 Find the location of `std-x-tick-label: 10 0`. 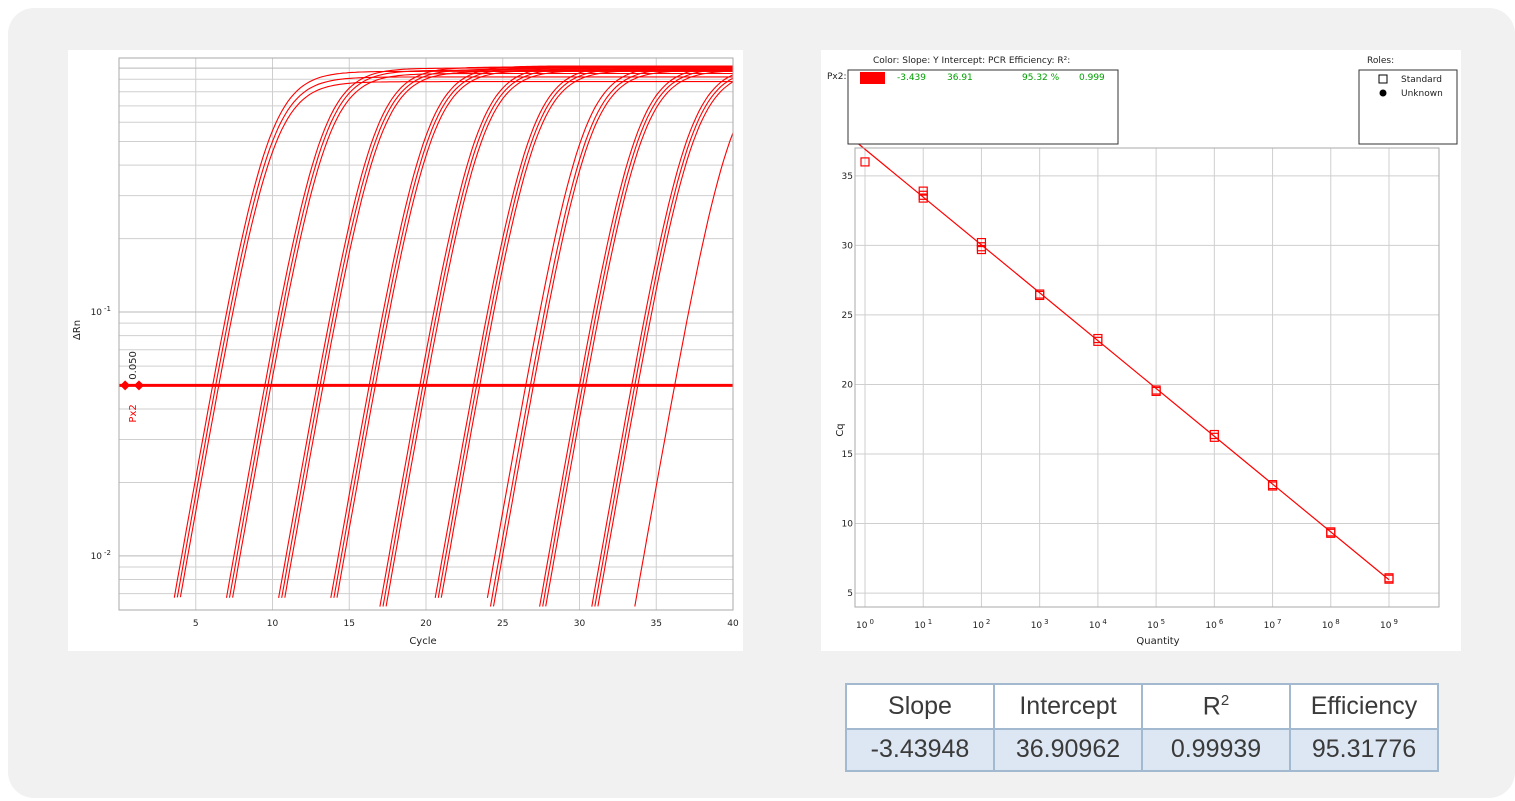

std-x-tick-label: 10 0 is located at coordinates (865, 624).